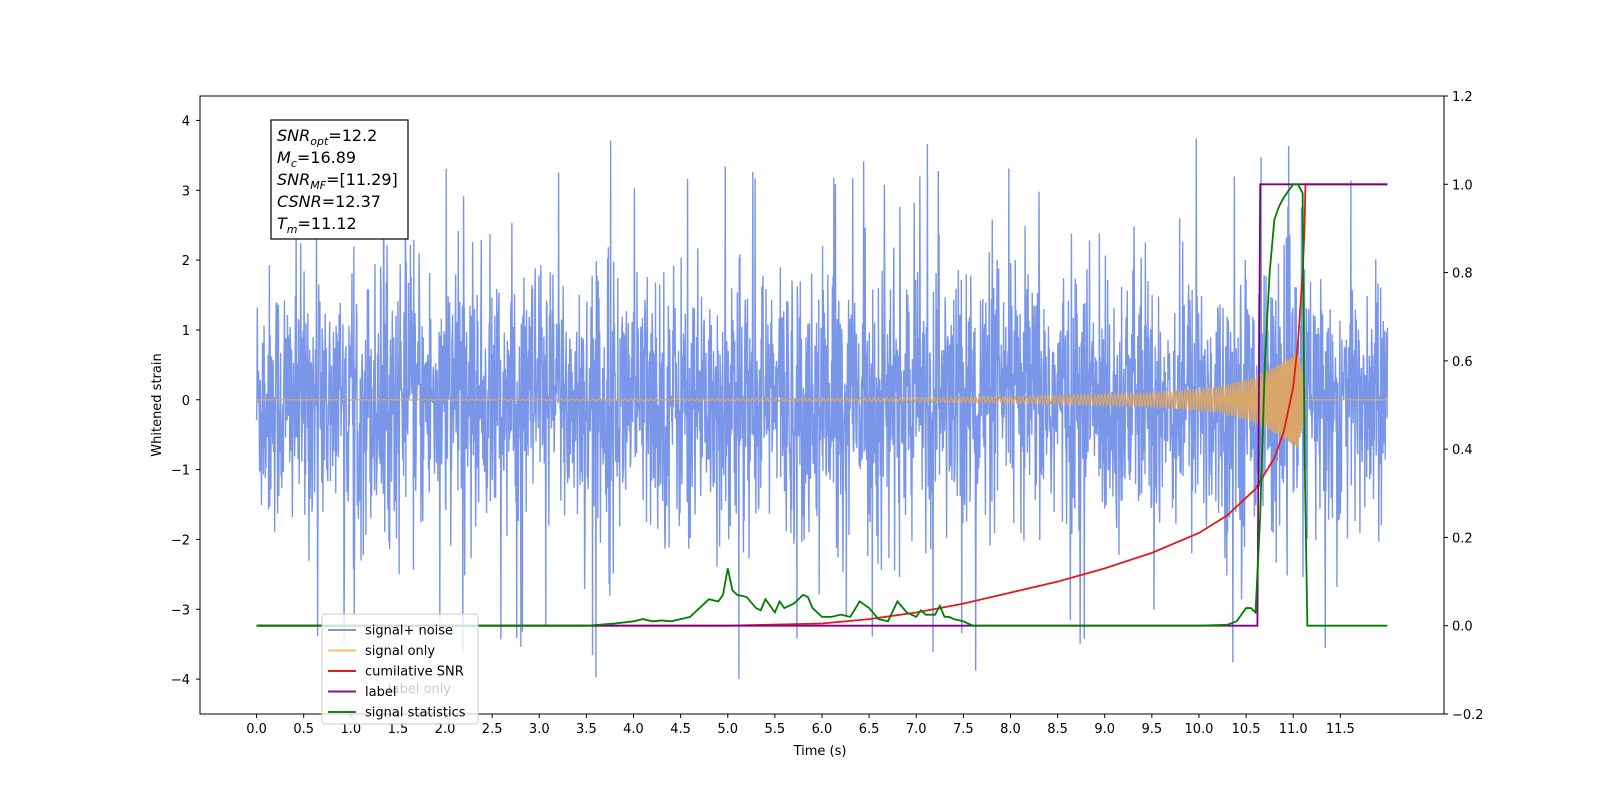 This screenshot has height=800, width=1600. What do you see at coordinates (1462, 97) in the screenshot?
I see `y-right-tick-label: 1.2` at bounding box center [1462, 97].